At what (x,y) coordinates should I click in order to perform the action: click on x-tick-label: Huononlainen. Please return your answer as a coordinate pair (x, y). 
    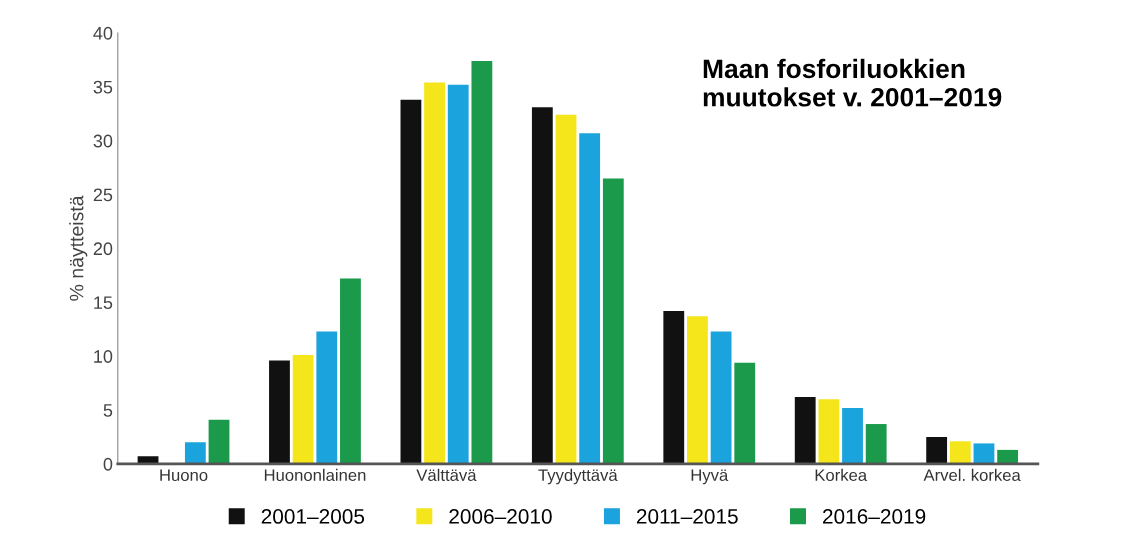
    Looking at the image, I should click on (315, 475).